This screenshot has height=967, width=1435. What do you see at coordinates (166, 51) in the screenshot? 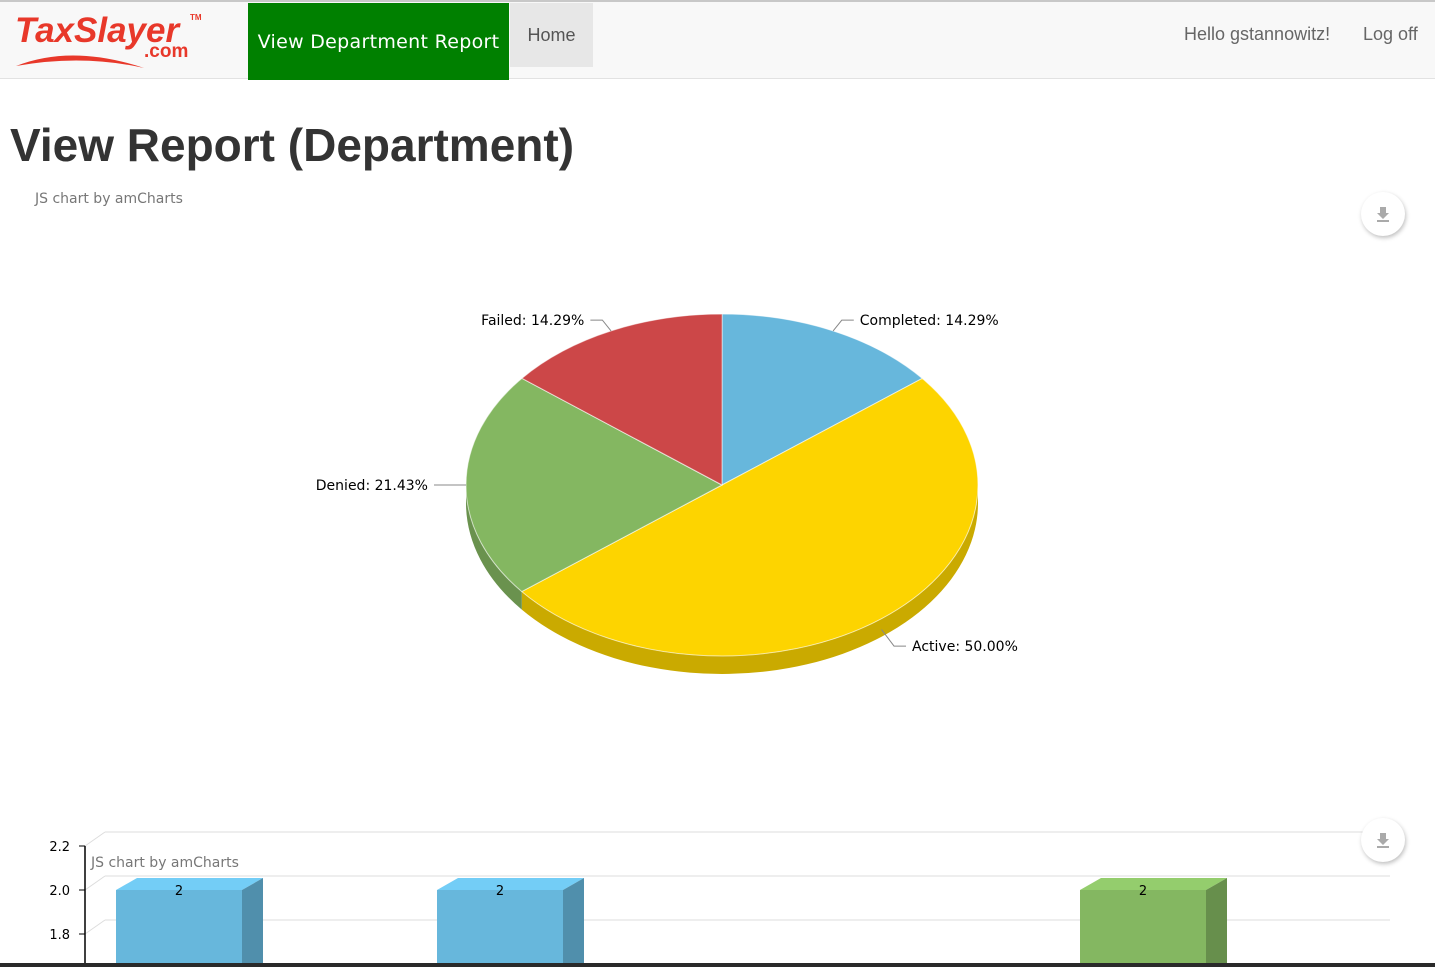
I see `logo-domain: .com` at bounding box center [166, 51].